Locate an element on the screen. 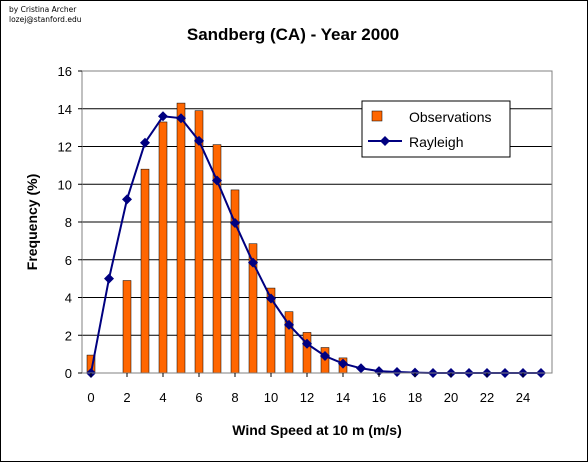  x-tick-label: 2 is located at coordinates (126, 397).